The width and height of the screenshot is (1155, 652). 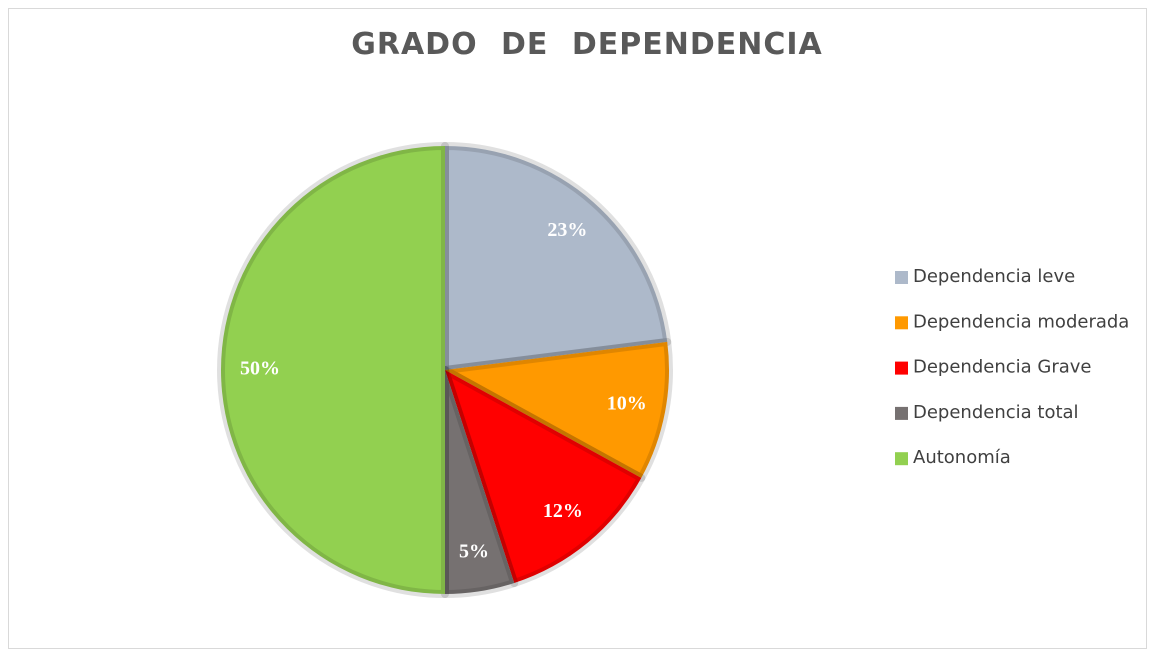 What do you see at coordinates (627, 403) in the screenshot?
I see `data-label: 10%` at bounding box center [627, 403].